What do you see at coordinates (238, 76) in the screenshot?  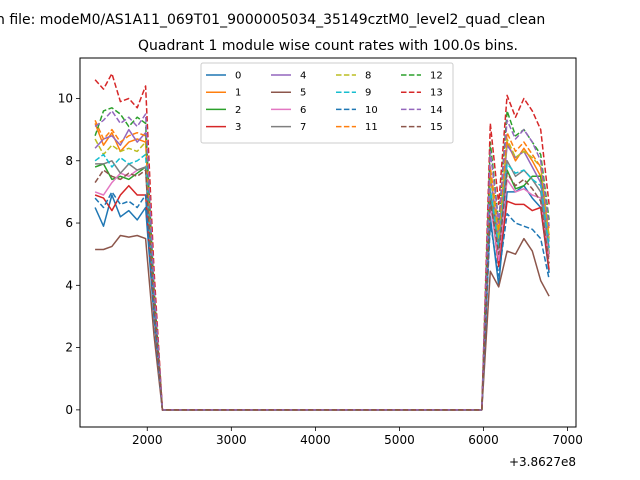 I see `legend-label: 0` at bounding box center [238, 76].